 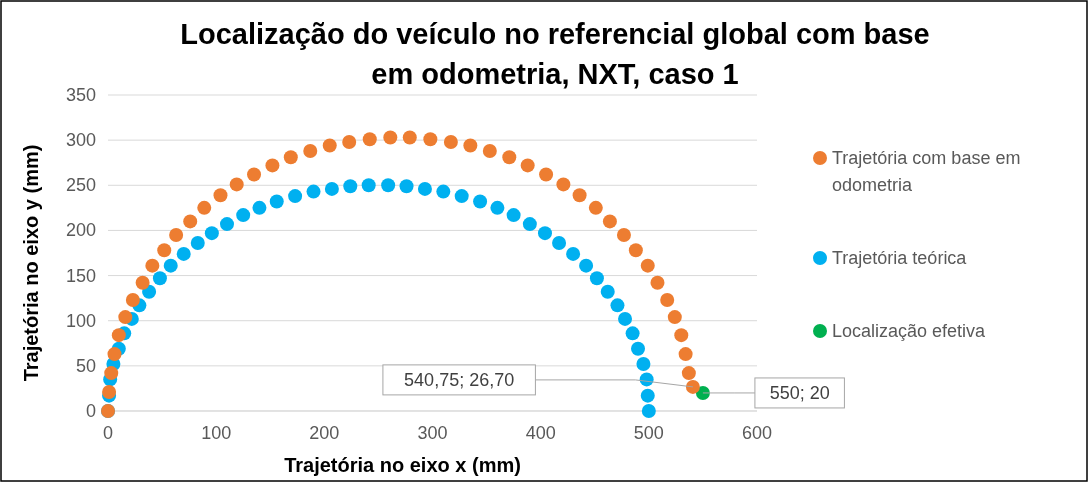 What do you see at coordinates (324, 433) in the screenshot?
I see `x-tick-label: 200` at bounding box center [324, 433].